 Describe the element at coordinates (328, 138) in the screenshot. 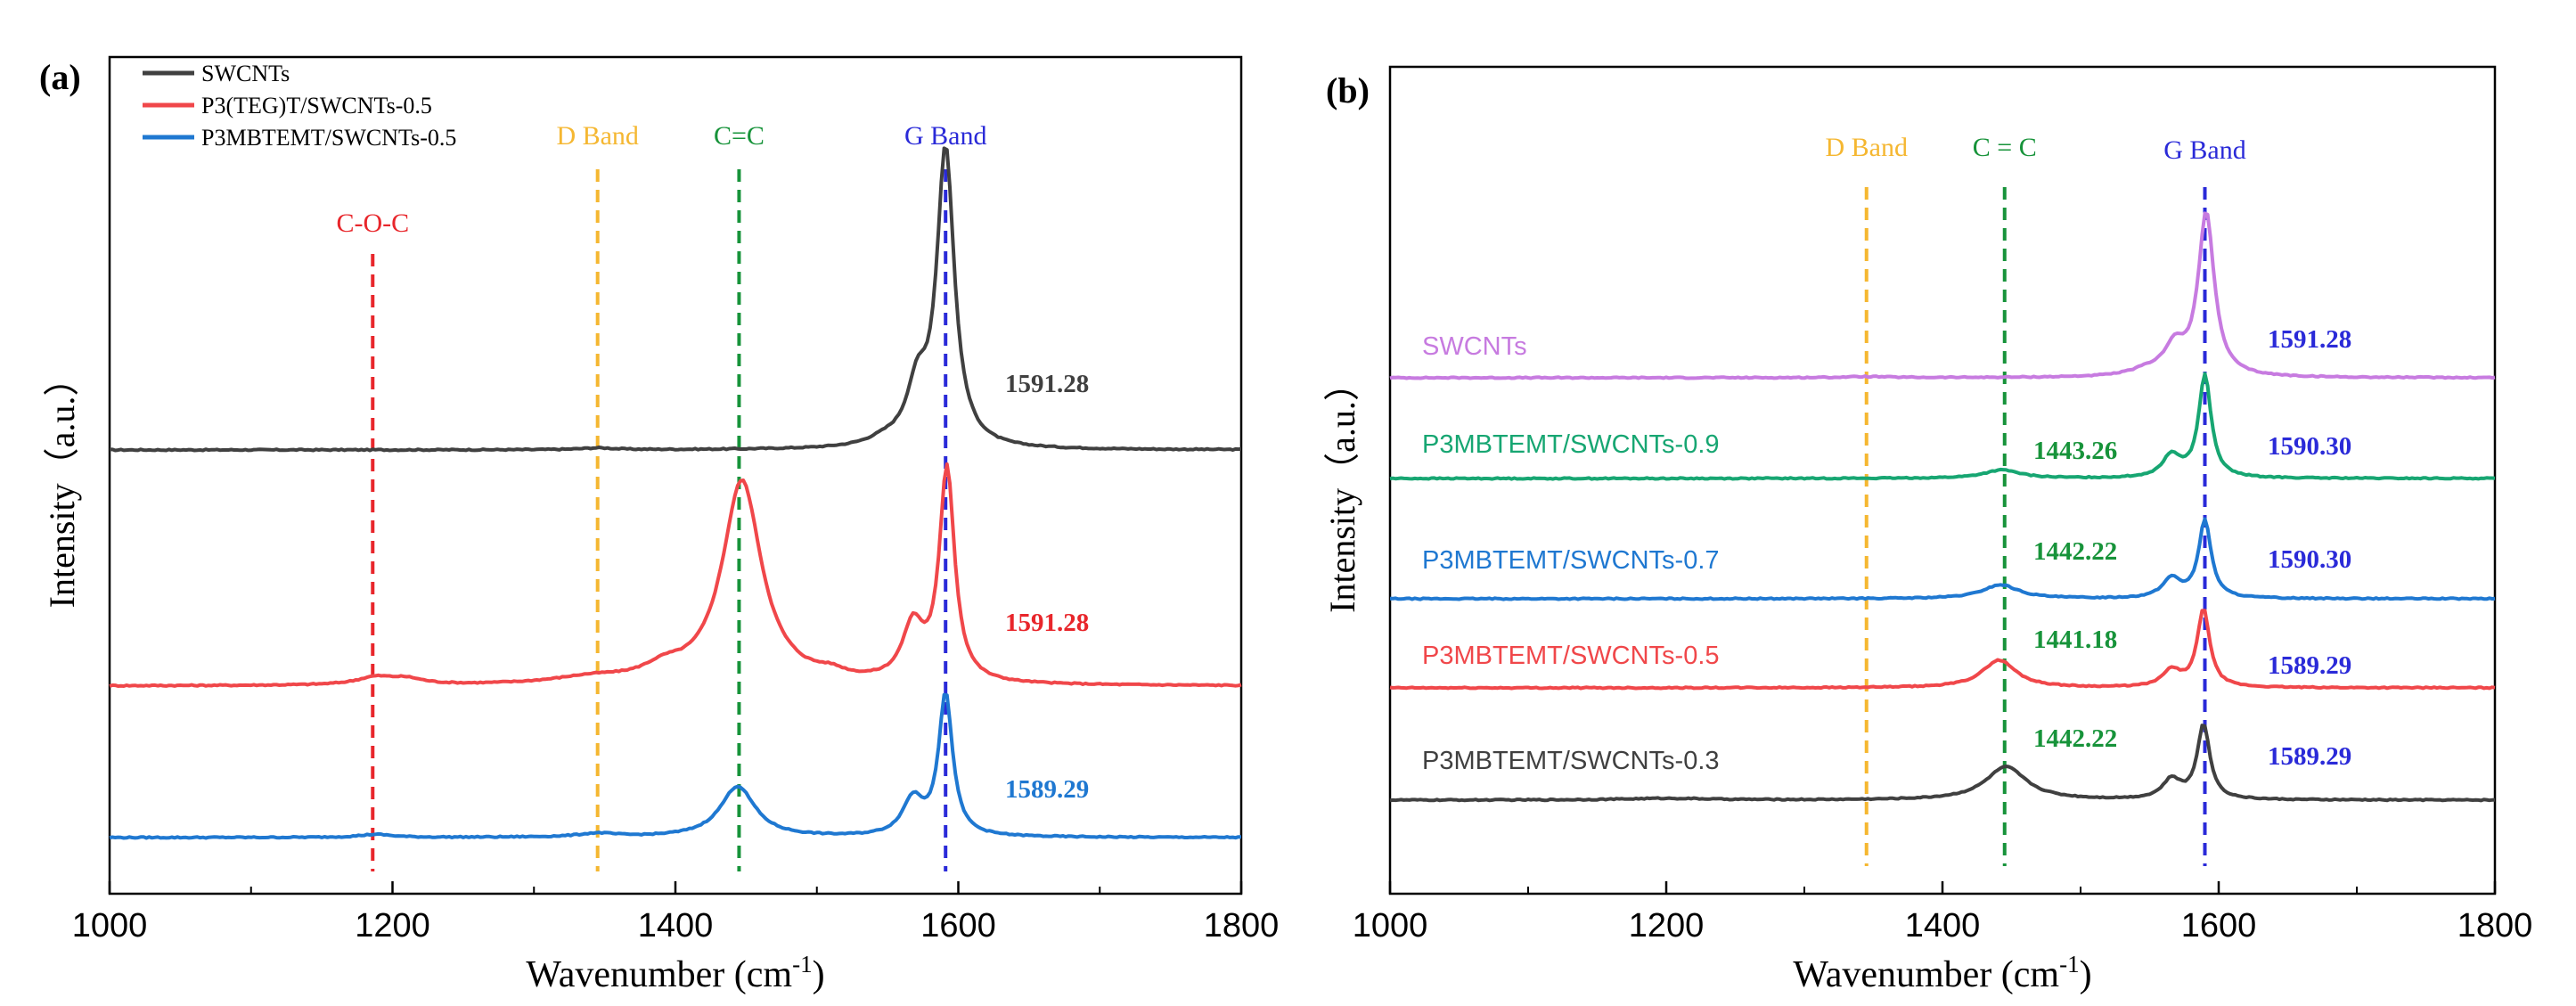

I see `legend-label: P3MBTEMT/SWCNTs-0.5` at that location.